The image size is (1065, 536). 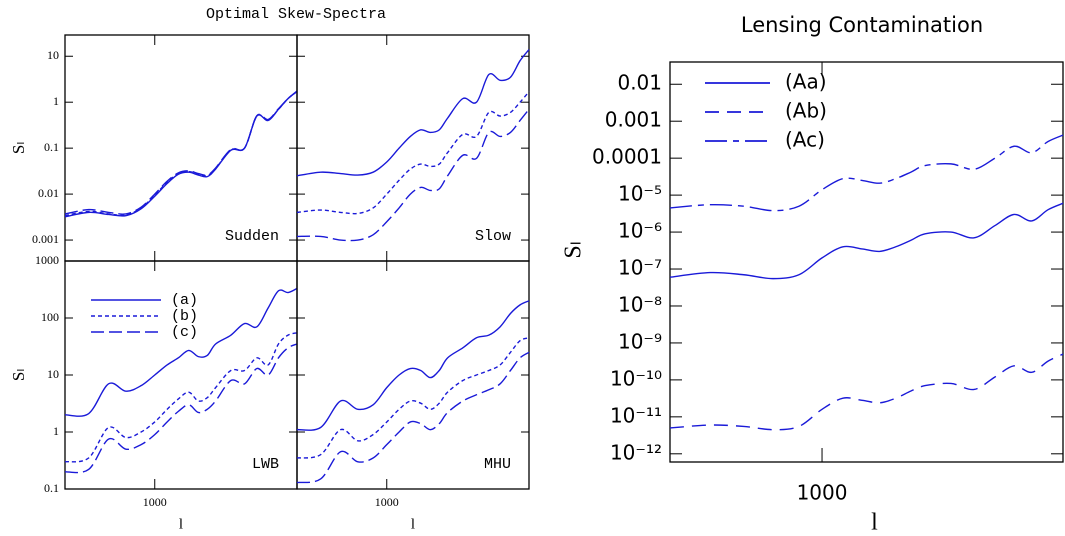 What do you see at coordinates (636, 415) in the screenshot?
I see `y-tick-label: 10⁻¹¹` at bounding box center [636, 415].